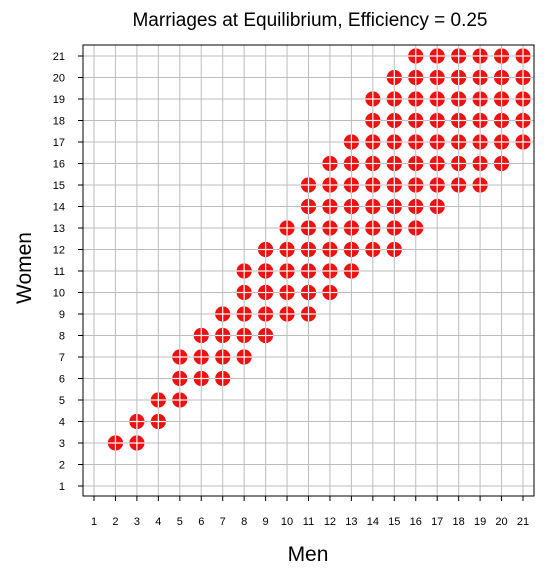 This screenshot has width=548, height=575. What do you see at coordinates (180, 522) in the screenshot?
I see `x-tick-label: 5` at bounding box center [180, 522].